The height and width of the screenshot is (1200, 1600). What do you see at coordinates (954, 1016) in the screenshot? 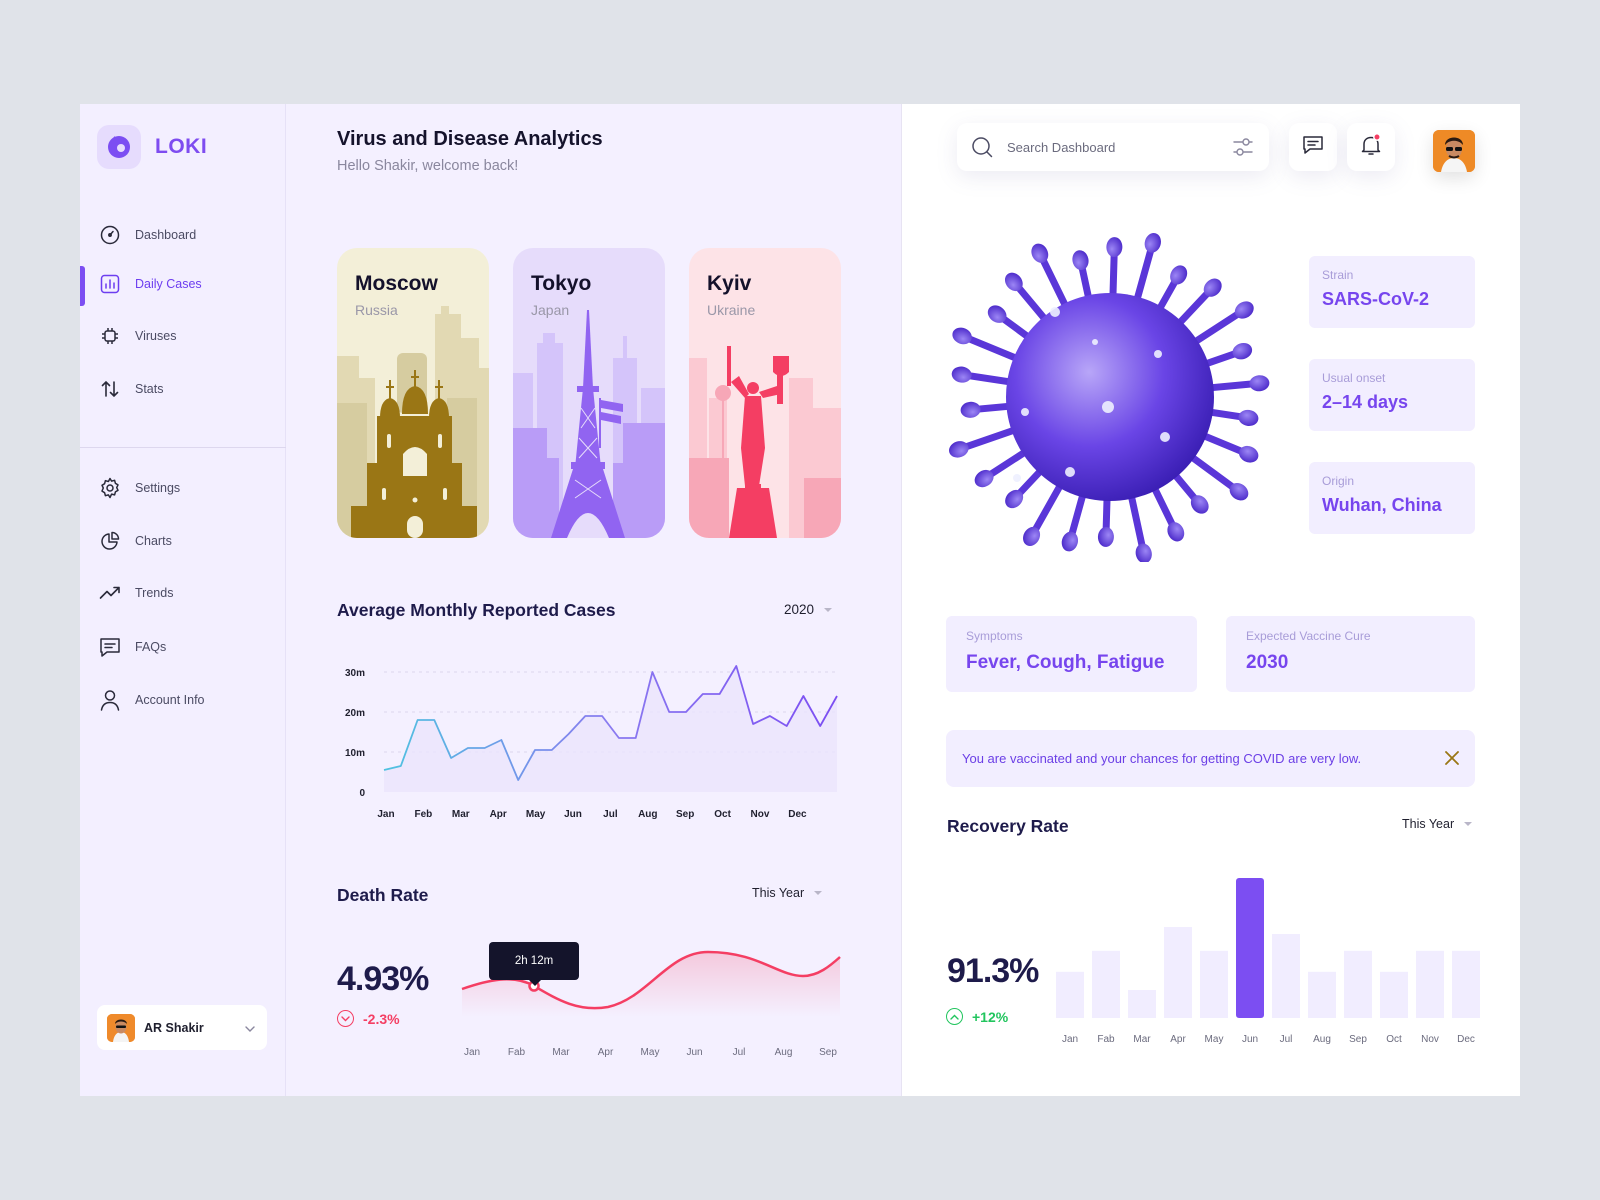
I see `arrow-up-circle-icon` at bounding box center [954, 1016].